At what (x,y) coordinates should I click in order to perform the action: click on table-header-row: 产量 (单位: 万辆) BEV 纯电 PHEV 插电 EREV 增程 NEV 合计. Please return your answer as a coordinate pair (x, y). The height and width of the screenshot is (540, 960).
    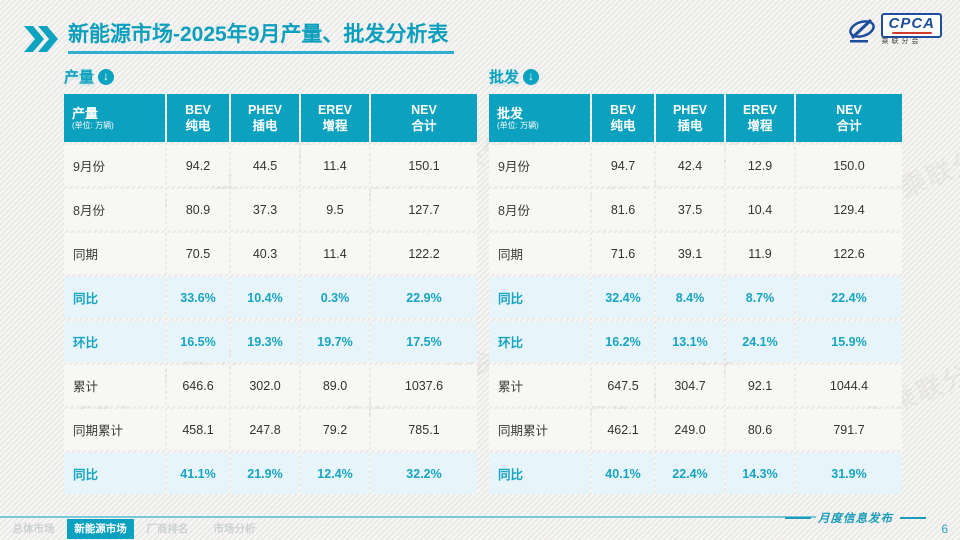
    Looking at the image, I should click on (270, 118).